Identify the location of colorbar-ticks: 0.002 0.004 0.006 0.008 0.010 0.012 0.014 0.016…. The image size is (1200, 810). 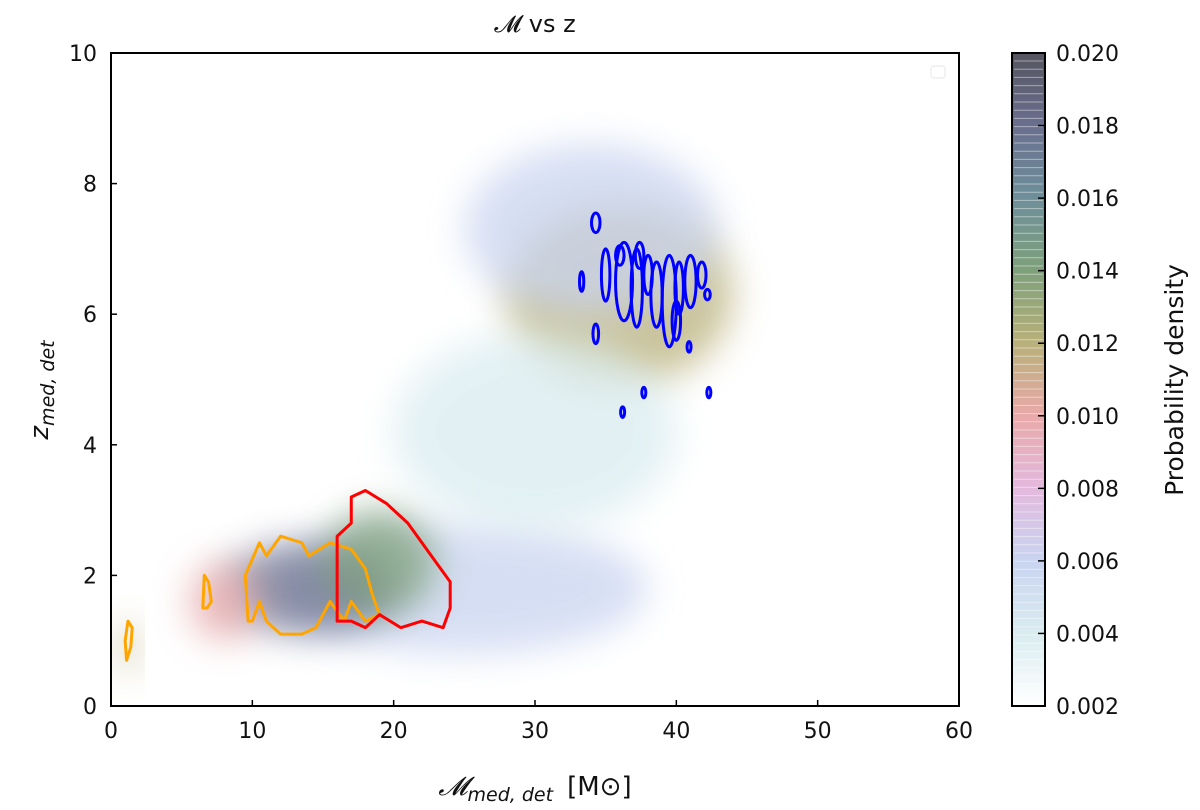
(1078, 381).